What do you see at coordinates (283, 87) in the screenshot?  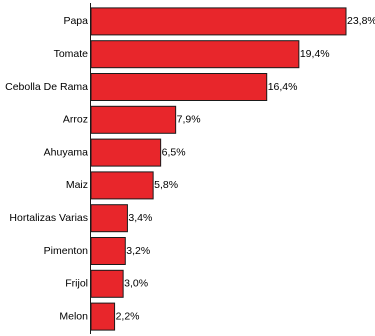 I see `value-label: 16,4%` at bounding box center [283, 87].